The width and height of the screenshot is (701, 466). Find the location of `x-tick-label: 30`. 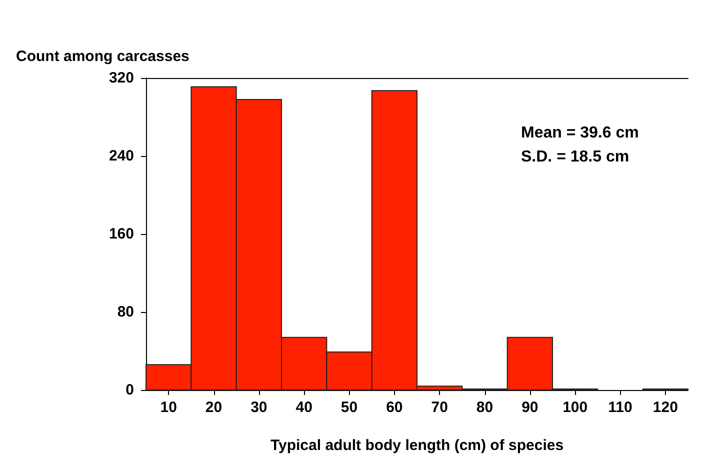

x-tick-label: 30 is located at coordinates (259, 407).